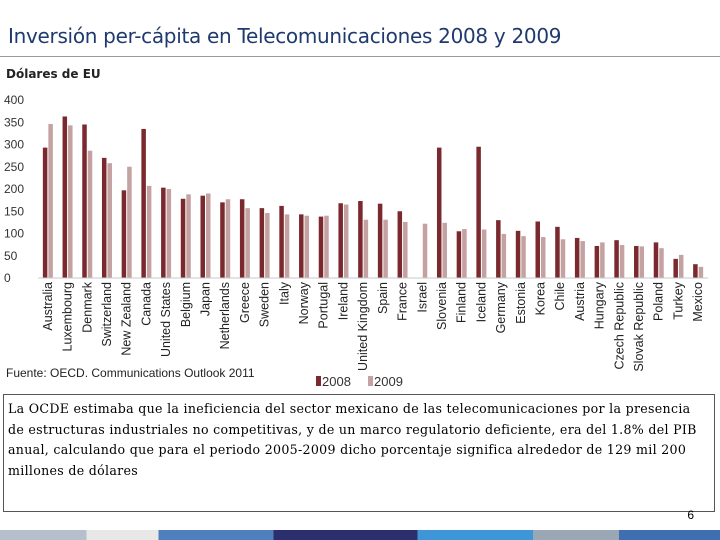 This screenshot has width=720, height=540. What do you see at coordinates (87, 306) in the screenshot?
I see `x-tick-label: Denmark` at bounding box center [87, 306].